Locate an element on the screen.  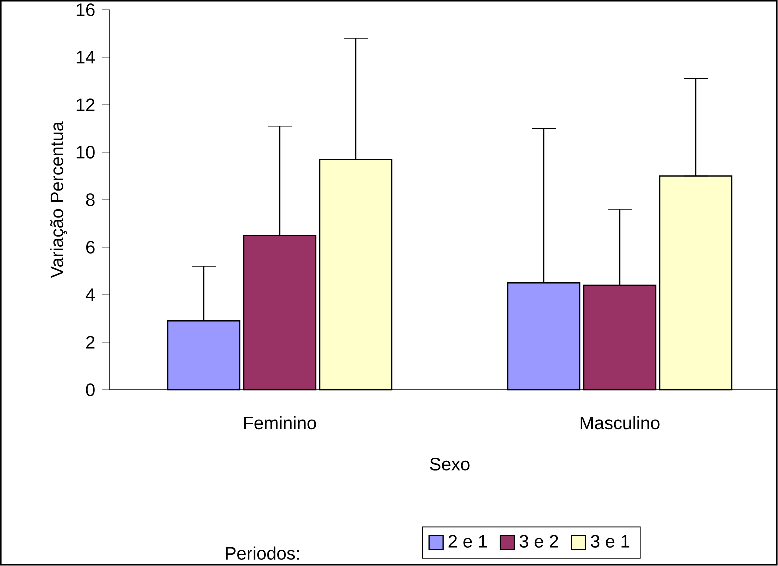
y-tick-label: 12 is located at coordinates (85, 105).